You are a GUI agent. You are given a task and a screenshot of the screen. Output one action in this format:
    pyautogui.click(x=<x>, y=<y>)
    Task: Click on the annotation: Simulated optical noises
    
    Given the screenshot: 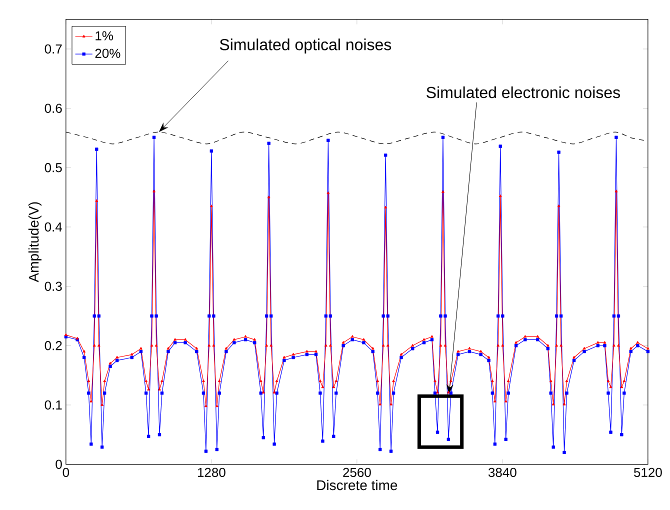 What is the action you would take?
    pyautogui.click(x=306, y=46)
    